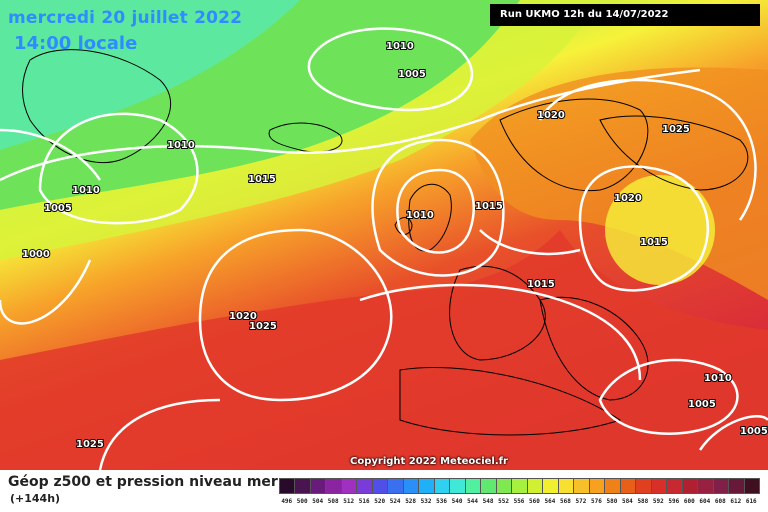 The width and height of the screenshot is (768, 512). What do you see at coordinates (627, 501) in the screenshot?
I see `legend-tick: 584` at bounding box center [627, 501].